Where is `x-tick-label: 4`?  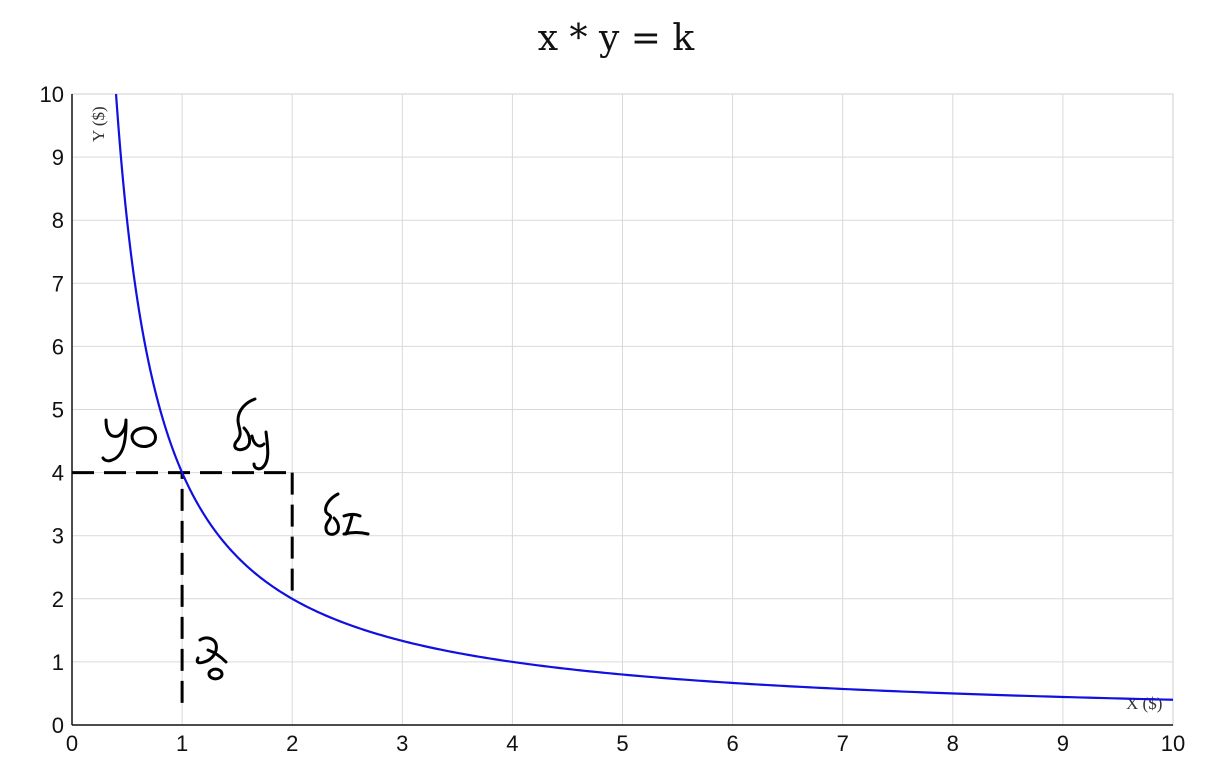 x-tick-label: 4 is located at coordinates (512, 743).